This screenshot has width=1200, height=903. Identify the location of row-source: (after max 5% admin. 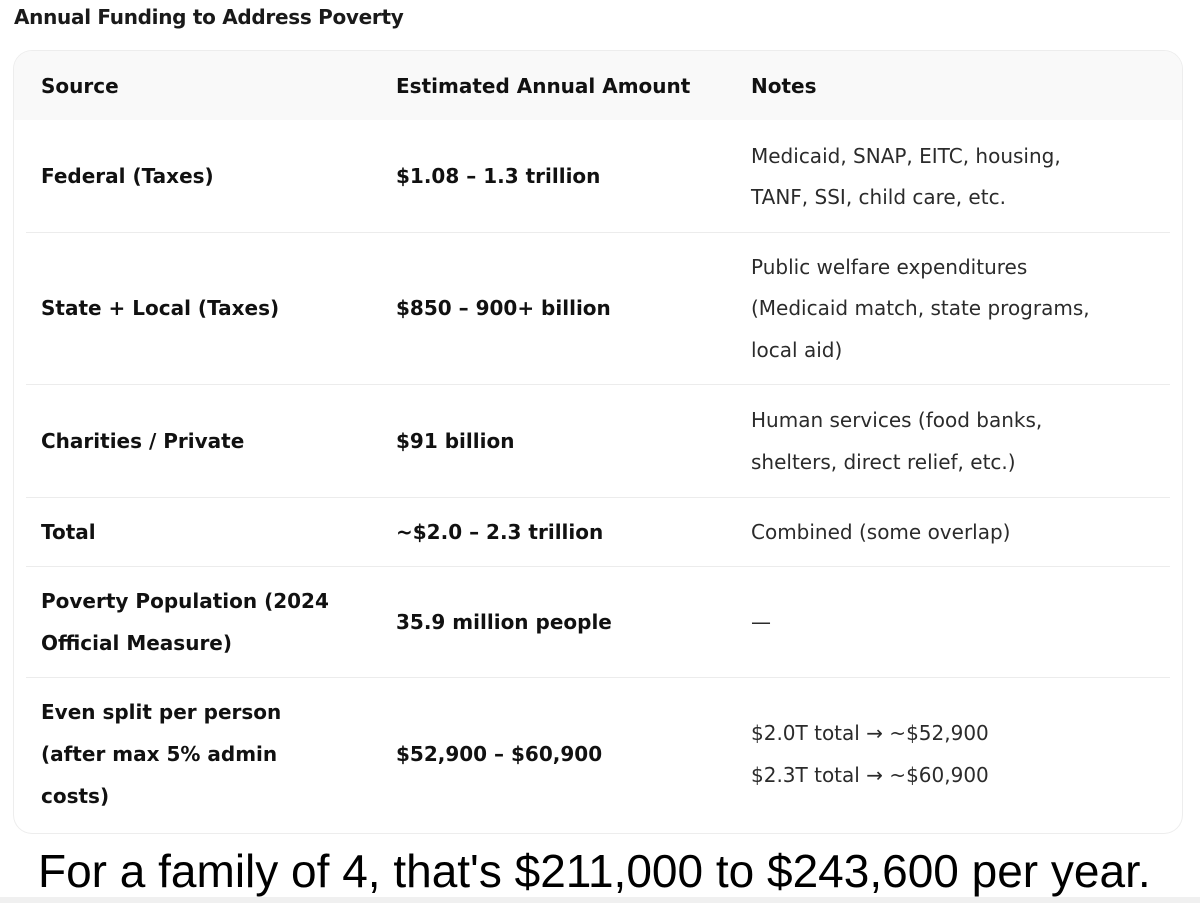
(159, 754).